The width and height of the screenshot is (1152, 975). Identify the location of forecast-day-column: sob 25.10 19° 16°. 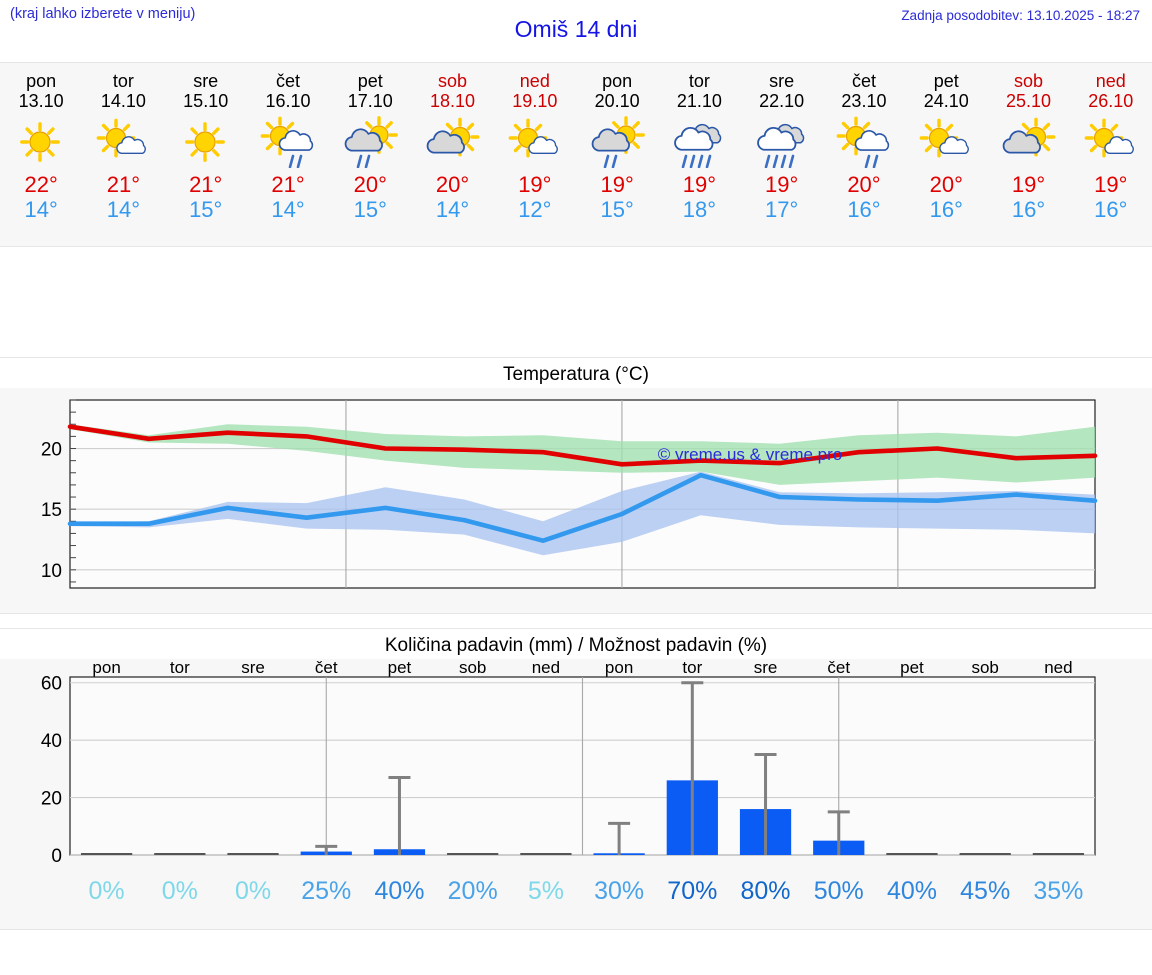
(1028, 158).